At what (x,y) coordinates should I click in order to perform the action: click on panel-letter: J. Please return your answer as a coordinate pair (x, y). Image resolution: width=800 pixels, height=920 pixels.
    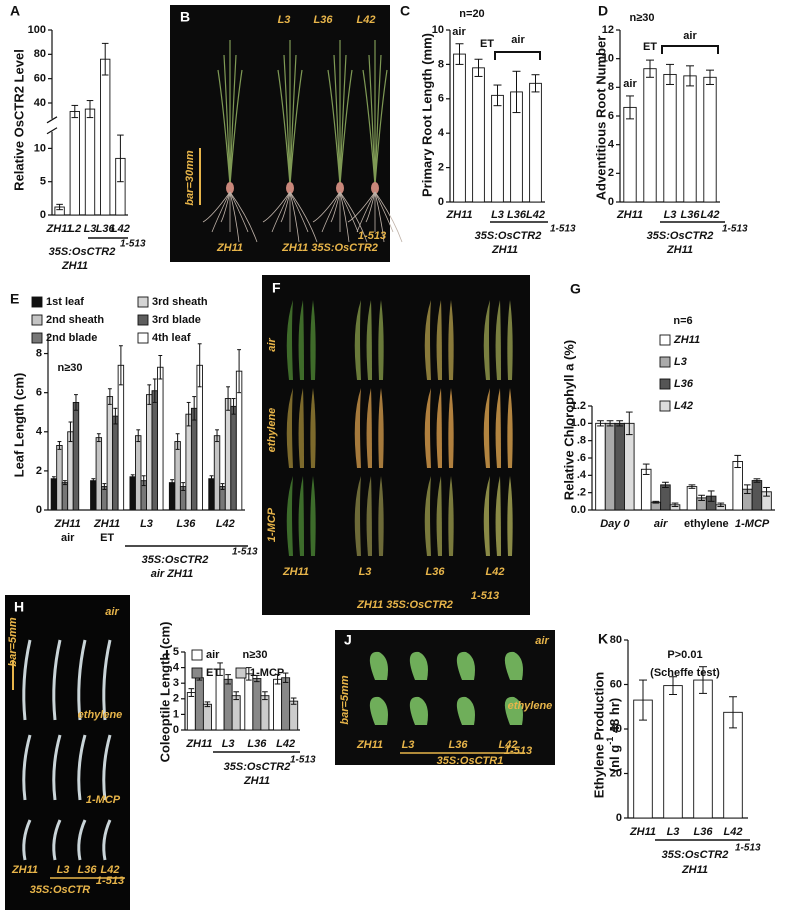
    Looking at the image, I should click on (348, 640).